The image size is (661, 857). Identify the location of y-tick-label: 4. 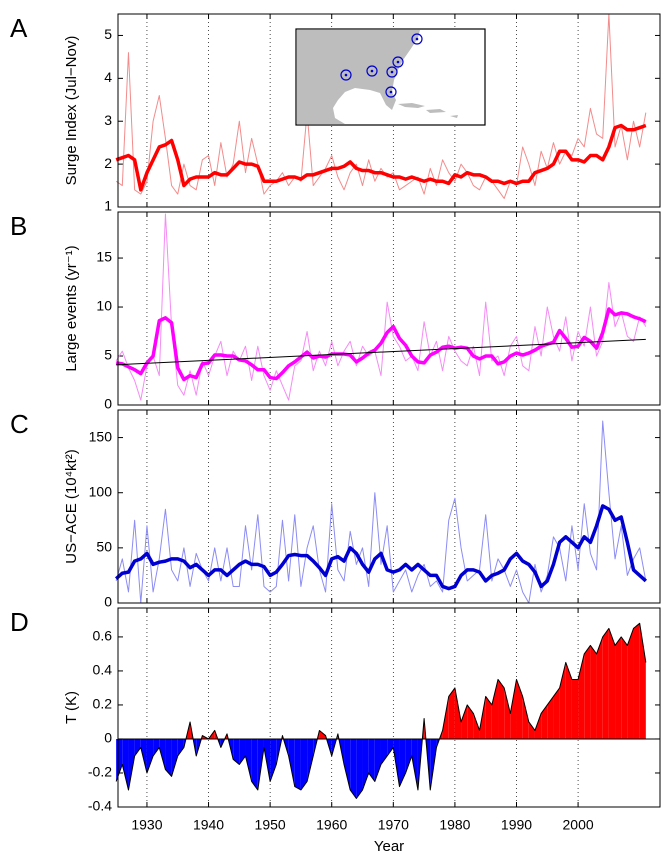
(108, 77).